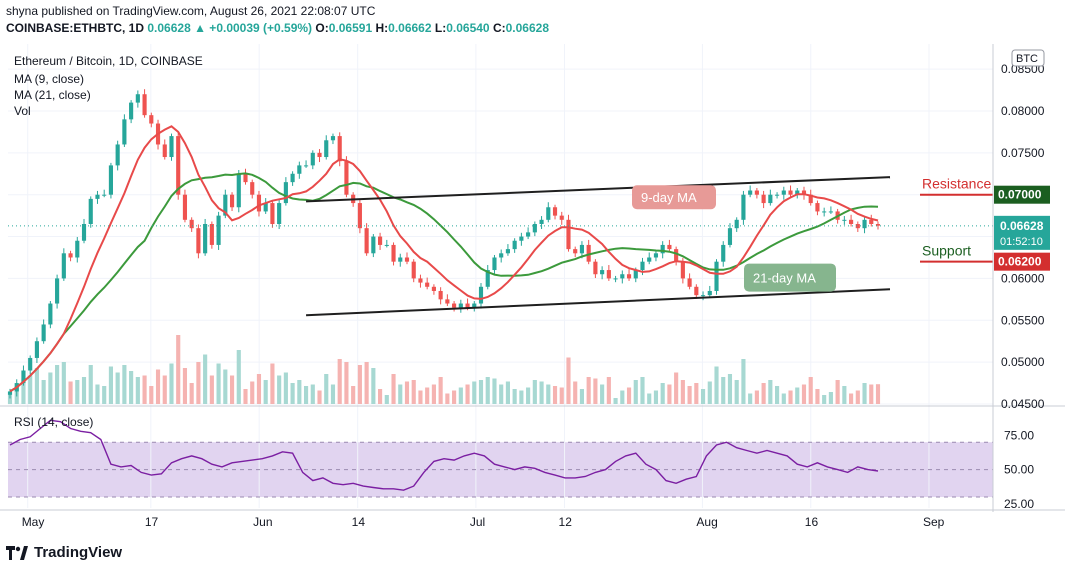  I want to click on resistance-tag, so click(1022, 194).